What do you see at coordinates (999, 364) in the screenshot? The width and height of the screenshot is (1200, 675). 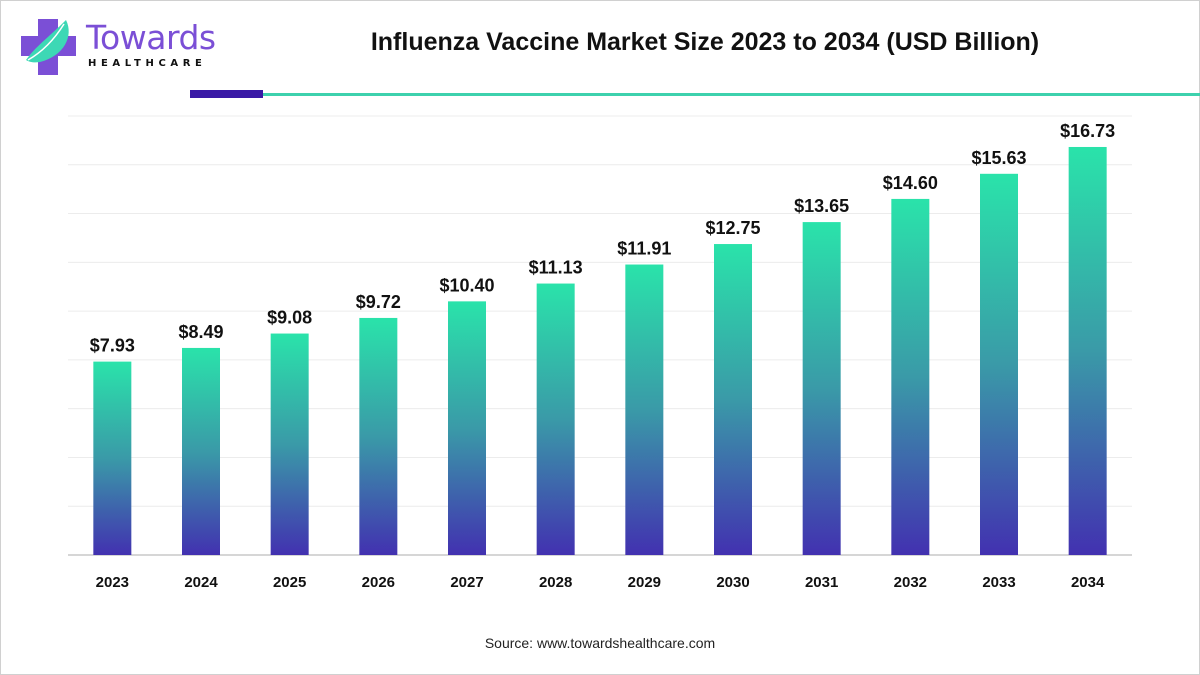 I see `bar-2033` at bounding box center [999, 364].